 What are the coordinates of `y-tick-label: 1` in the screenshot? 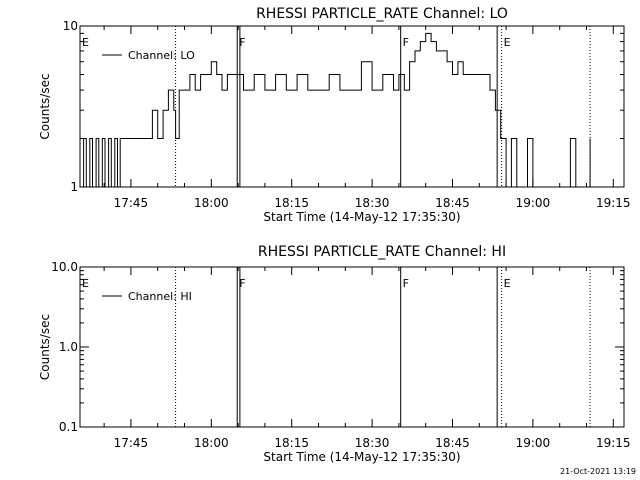 It's located at (74, 187).